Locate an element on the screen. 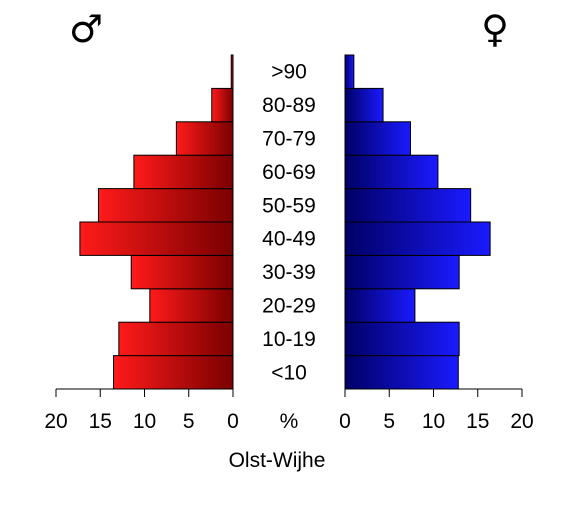 Image resolution: width=579 pixels, height=512 pixels. male-tick-label-5: 5 is located at coordinates (189, 421).